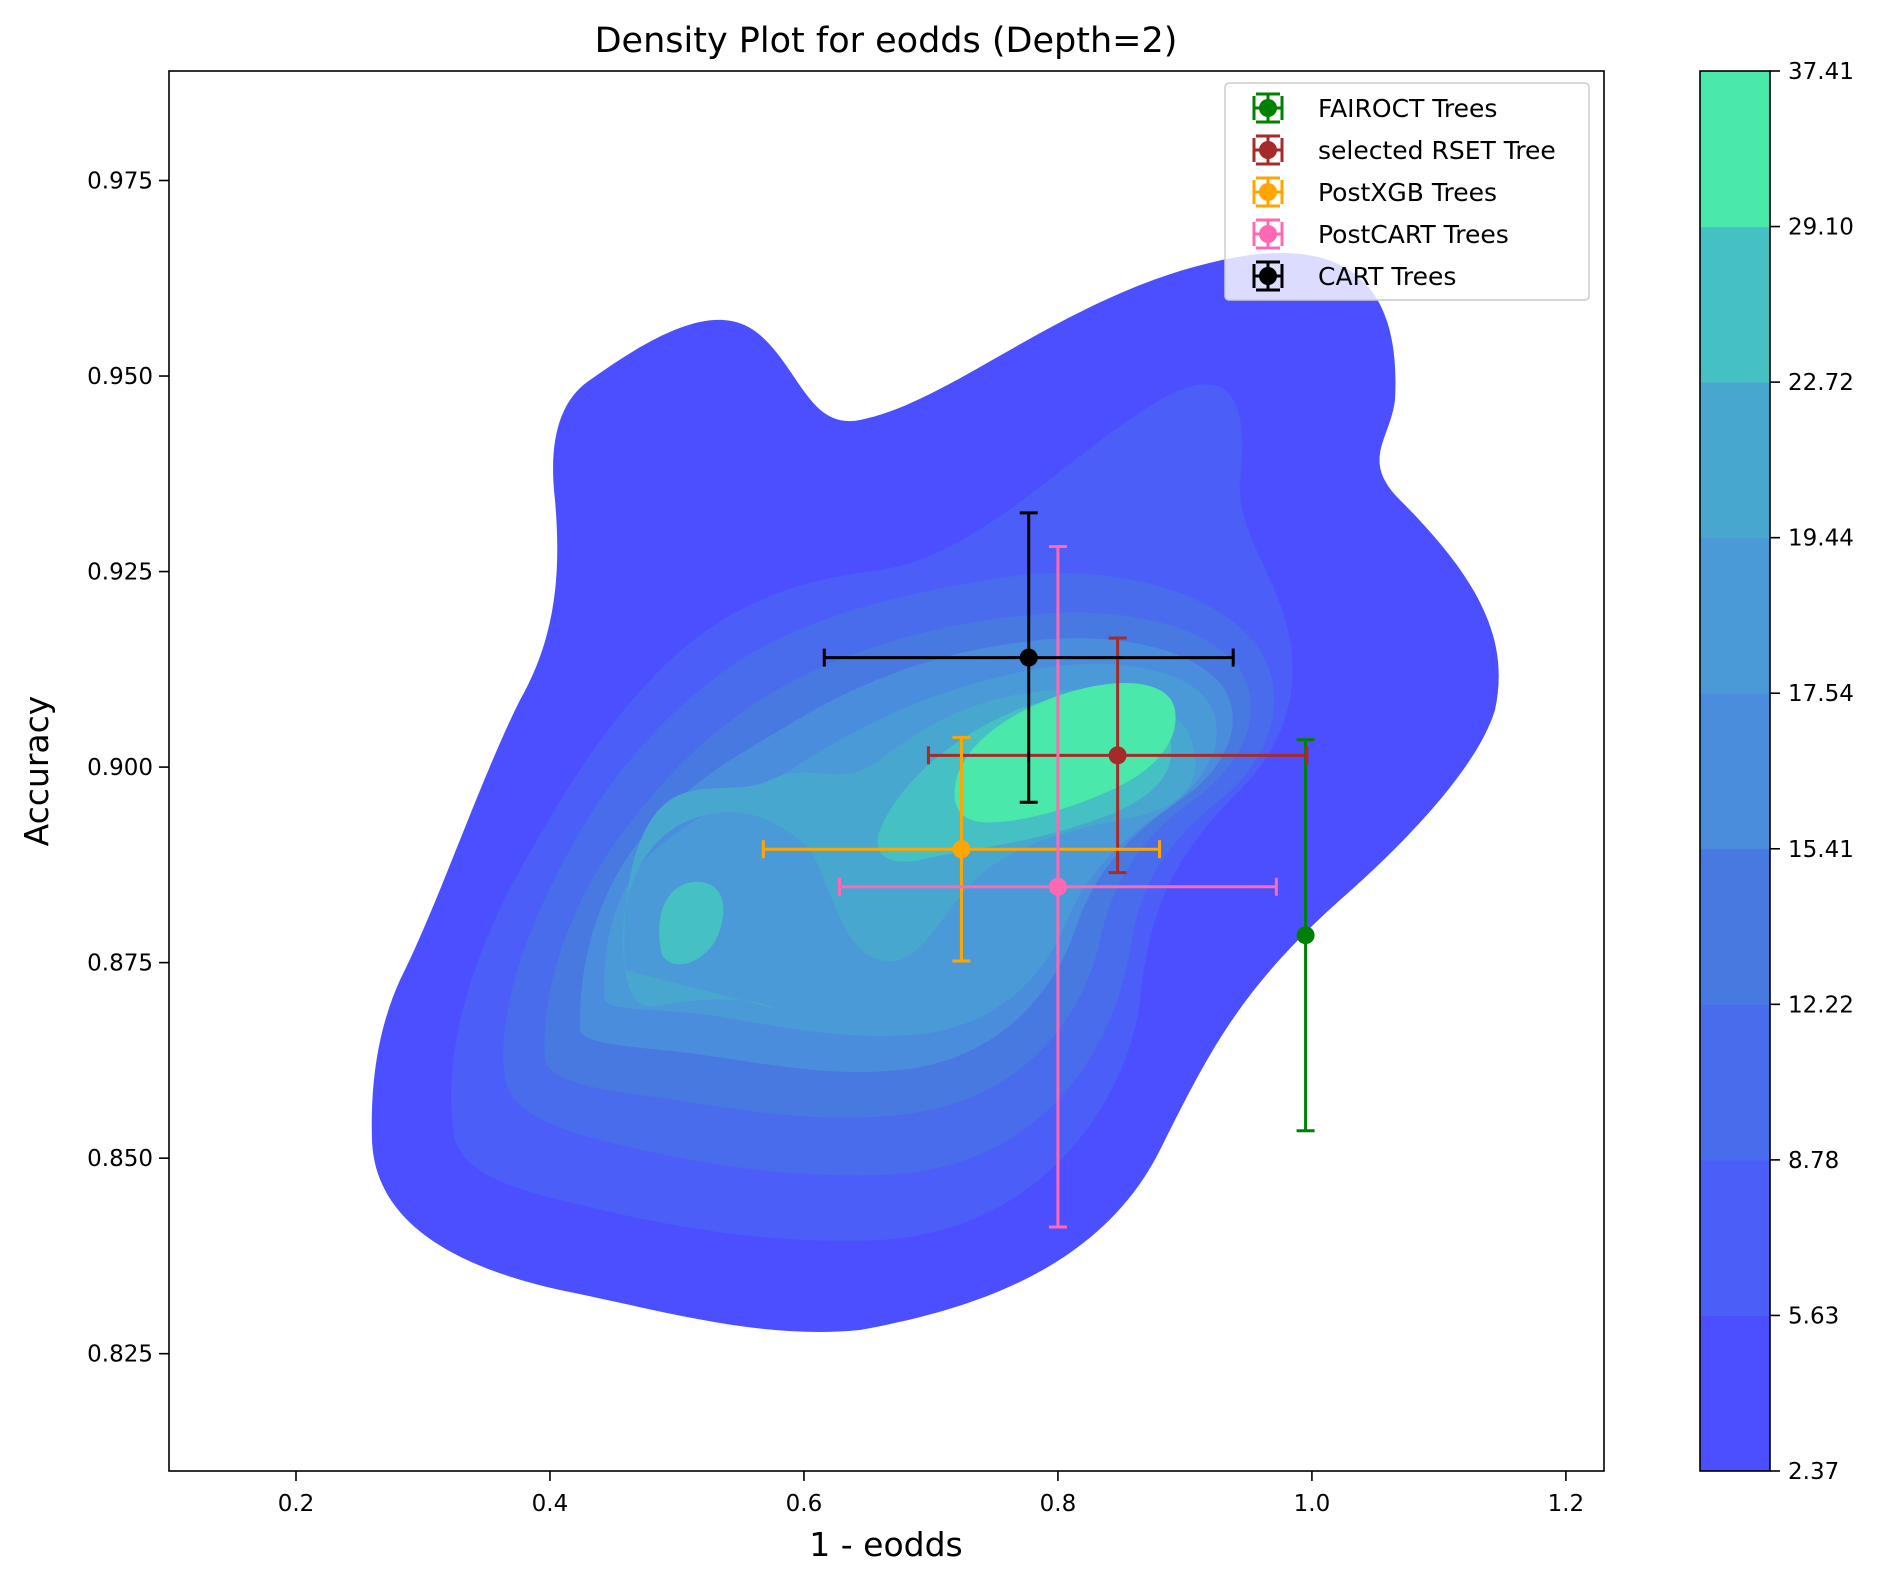  Describe the element at coordinates (804, 1504) in the screenshot. I see `x-tick-label: 0.6` at that location.